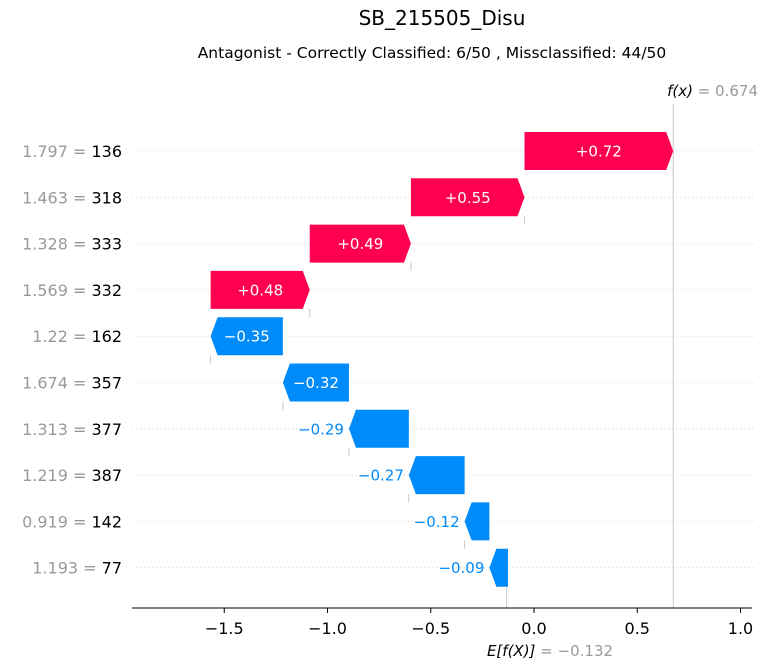 The width and height of the screenshot is (768, 670). I want to click on bar-value-label: −0.32, so click(316, 383).